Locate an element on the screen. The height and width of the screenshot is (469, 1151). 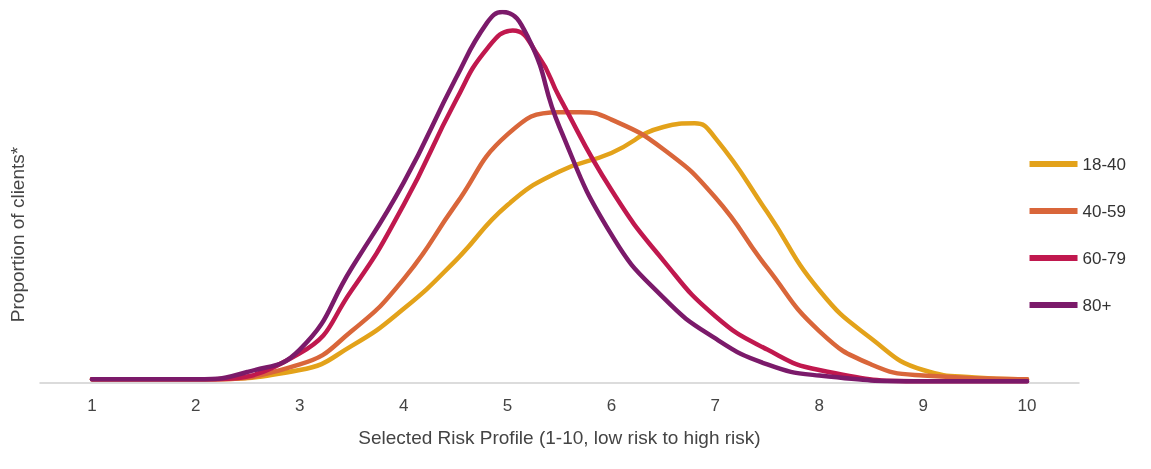
x-tick-label: 1 is located at coordinates (92, 405).